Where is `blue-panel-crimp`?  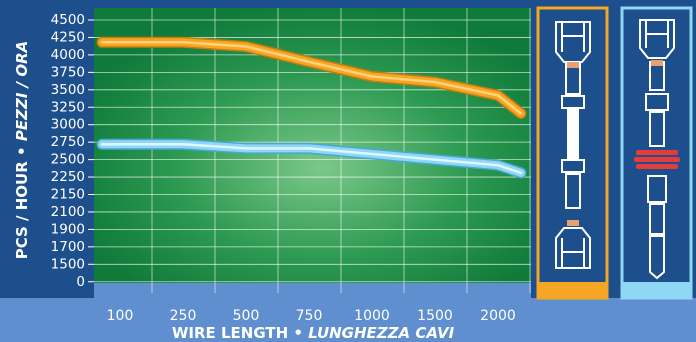
blue-panel-crimp is located at coordinates (657, 63).